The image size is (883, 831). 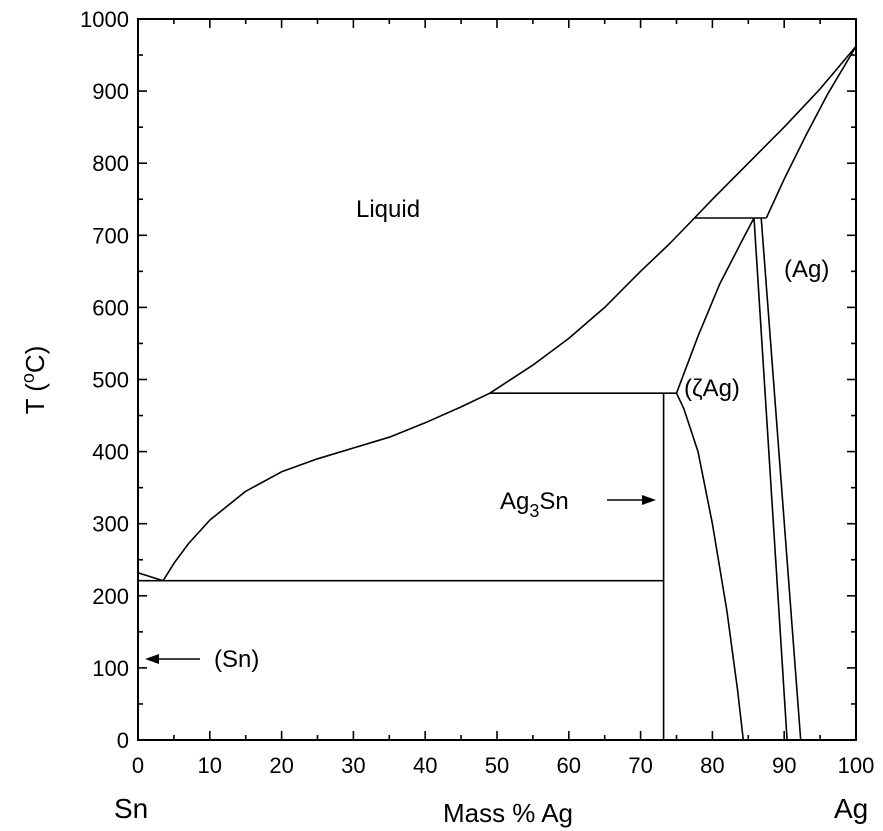 I want to click on left-element-label: Sn, so click(x=131, y=808).